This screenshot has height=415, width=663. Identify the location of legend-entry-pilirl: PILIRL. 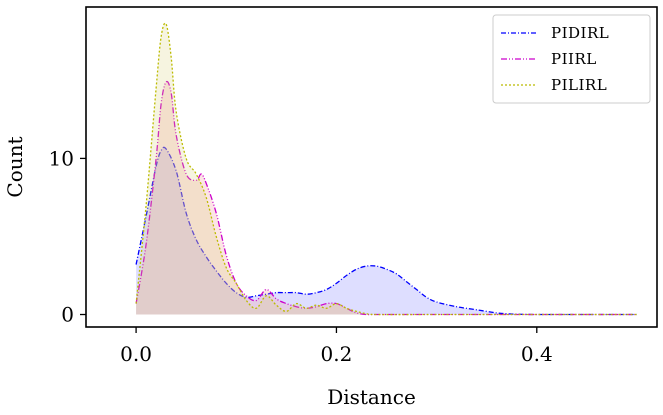
(554, 85).